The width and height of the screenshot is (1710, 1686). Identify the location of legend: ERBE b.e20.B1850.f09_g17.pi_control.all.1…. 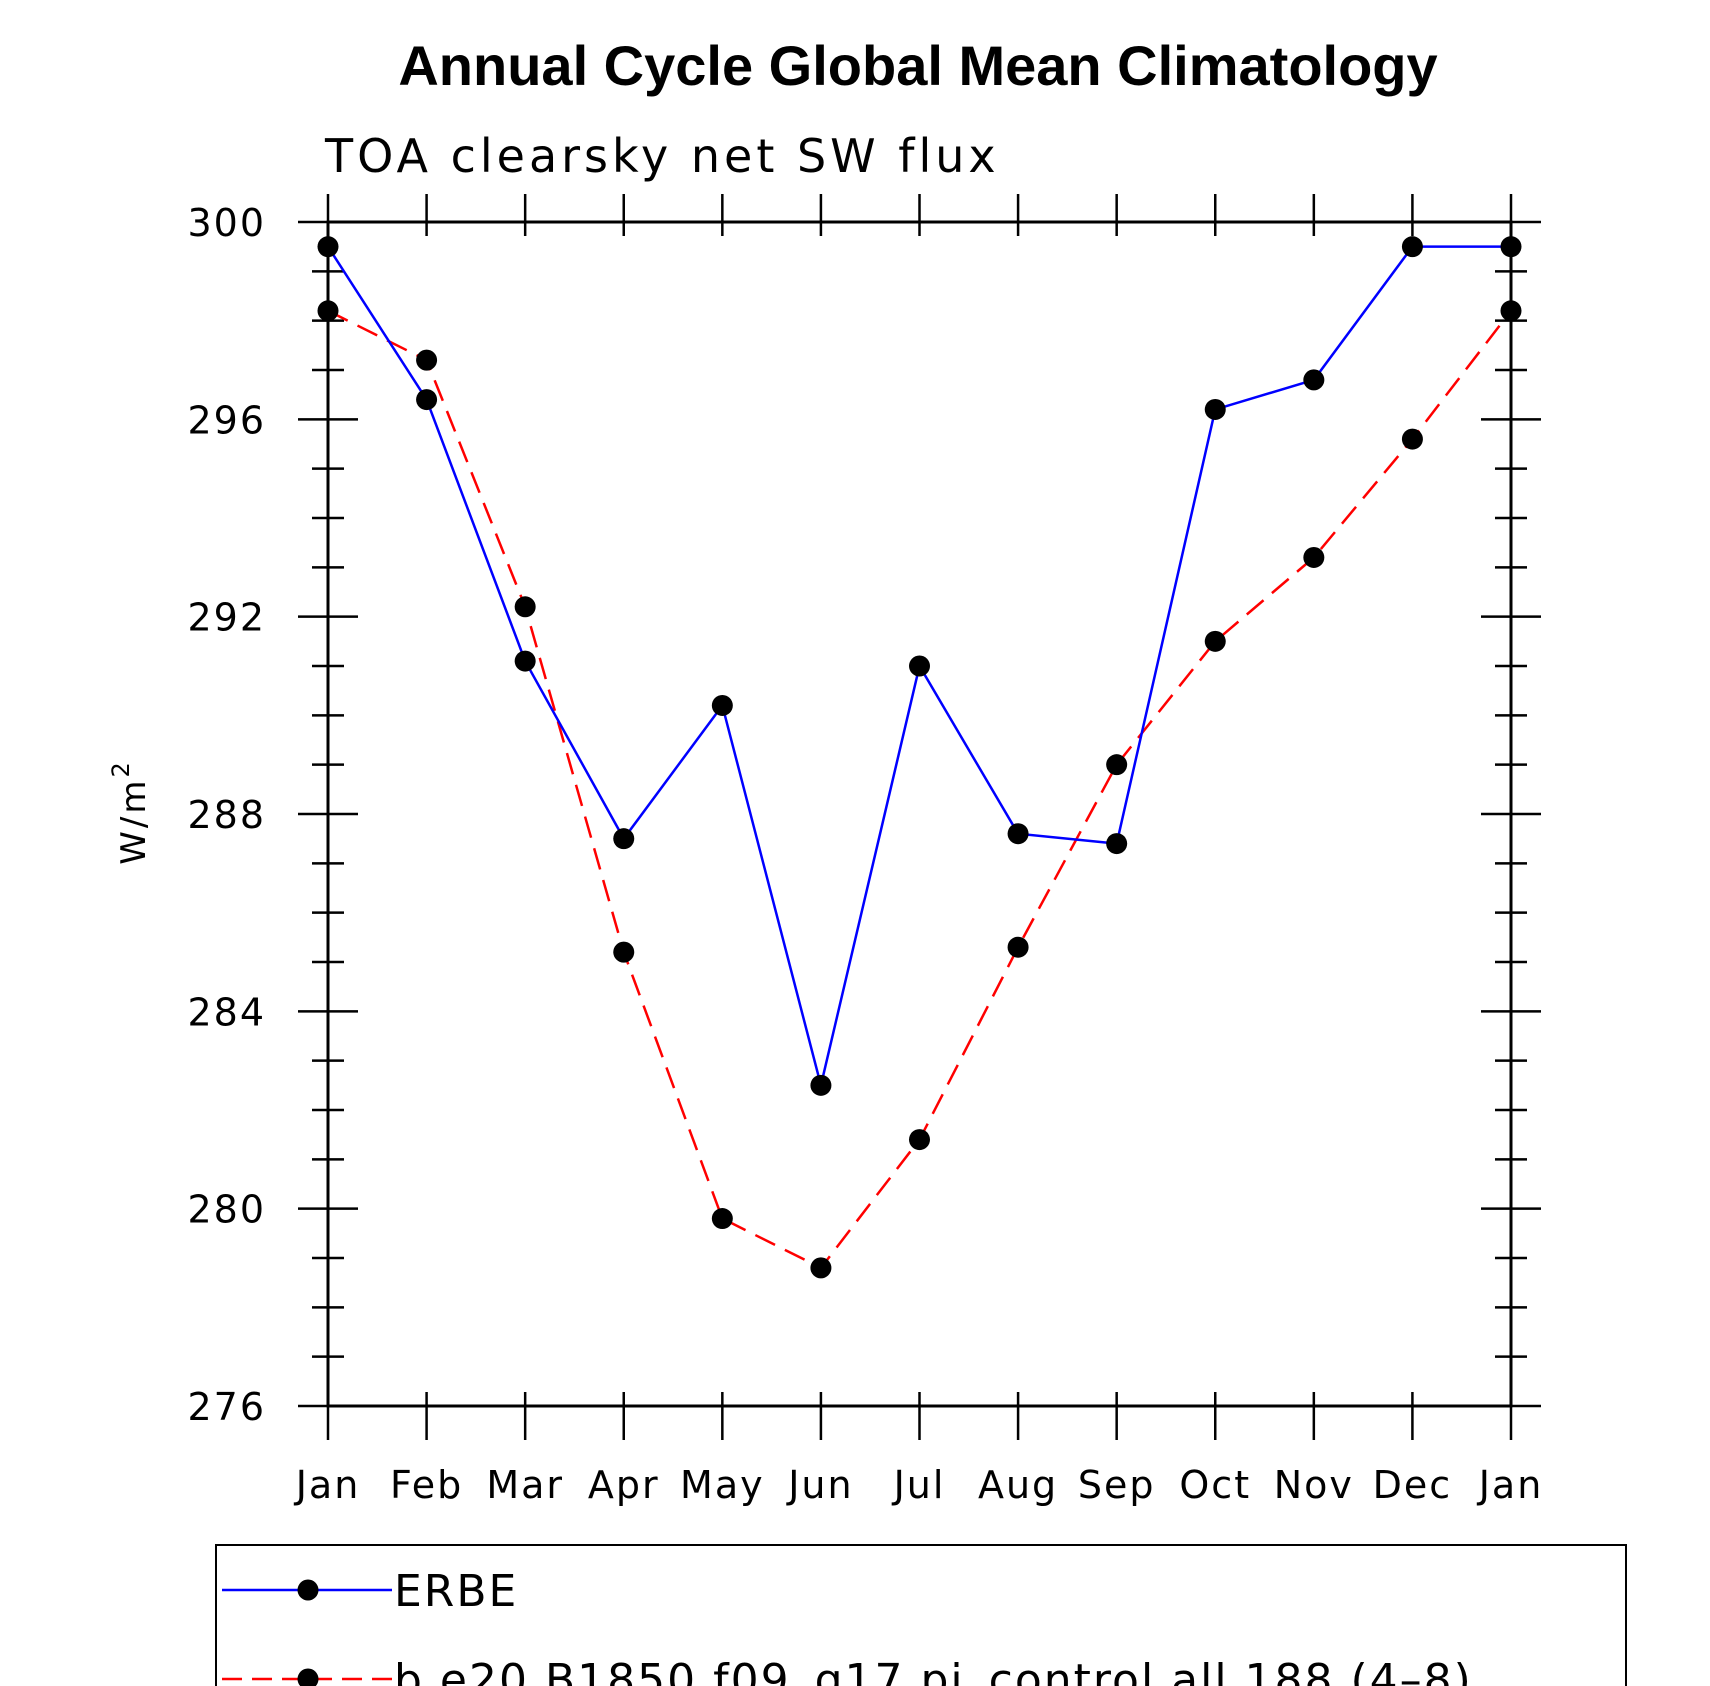
(921, 1615).